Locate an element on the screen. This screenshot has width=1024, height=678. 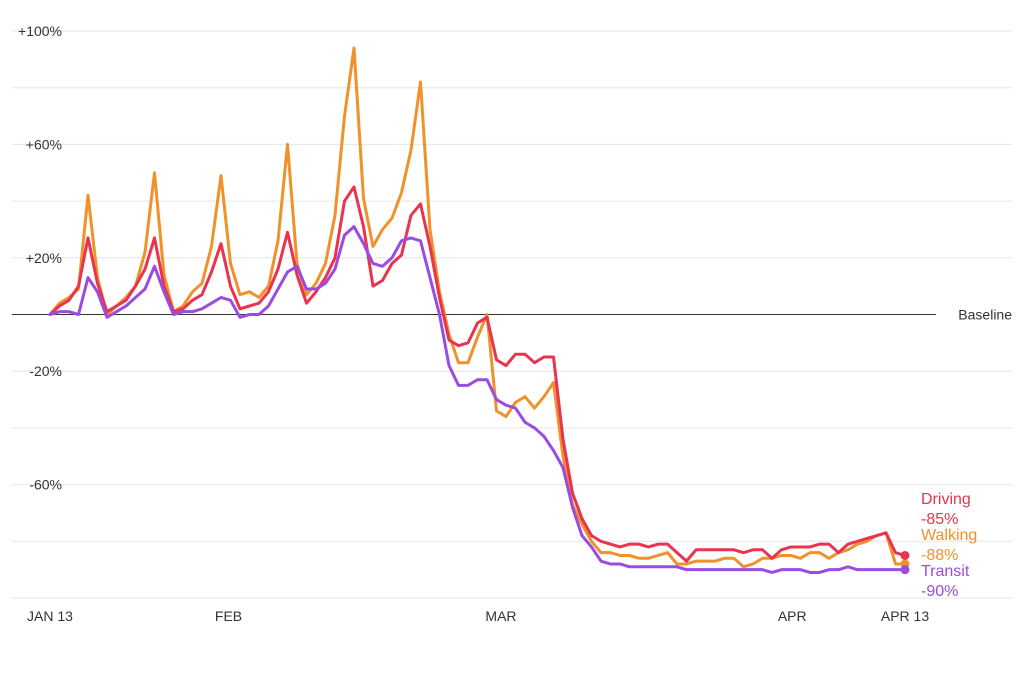
series-endpoints is located at coordinates (905, 562).